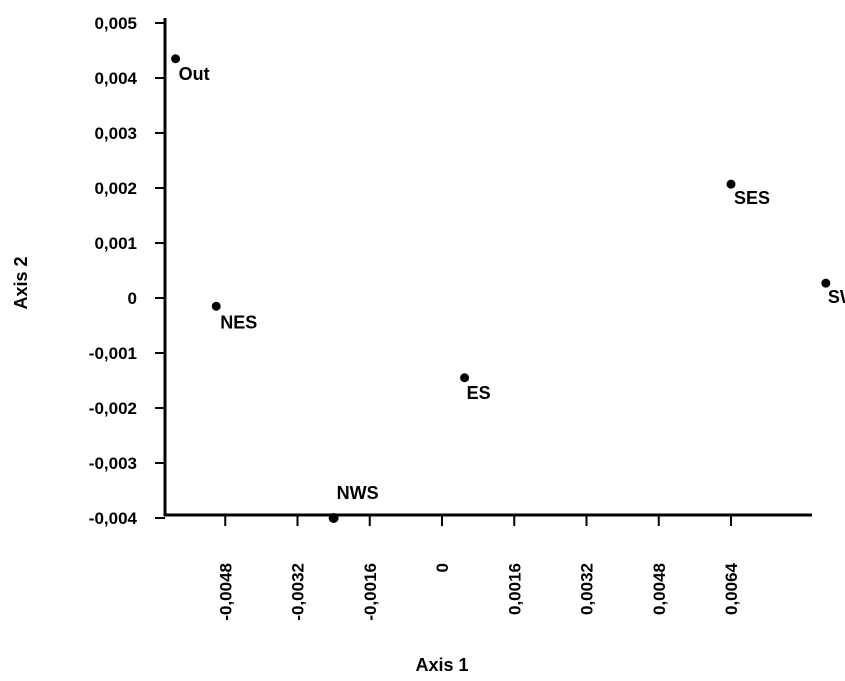 The height and width of the screenshot is (681, 845). Describe the element at coordinates (113, 463) in the screenshot. I see `y-tick-label: -0,003` at that location.